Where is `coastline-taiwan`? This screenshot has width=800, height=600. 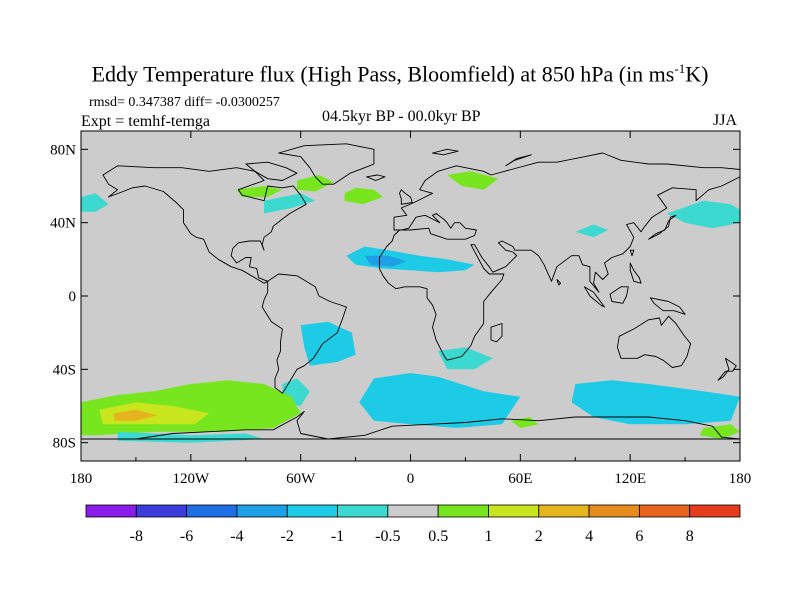 coastline-taiwan is located at coordinates (632, 253).